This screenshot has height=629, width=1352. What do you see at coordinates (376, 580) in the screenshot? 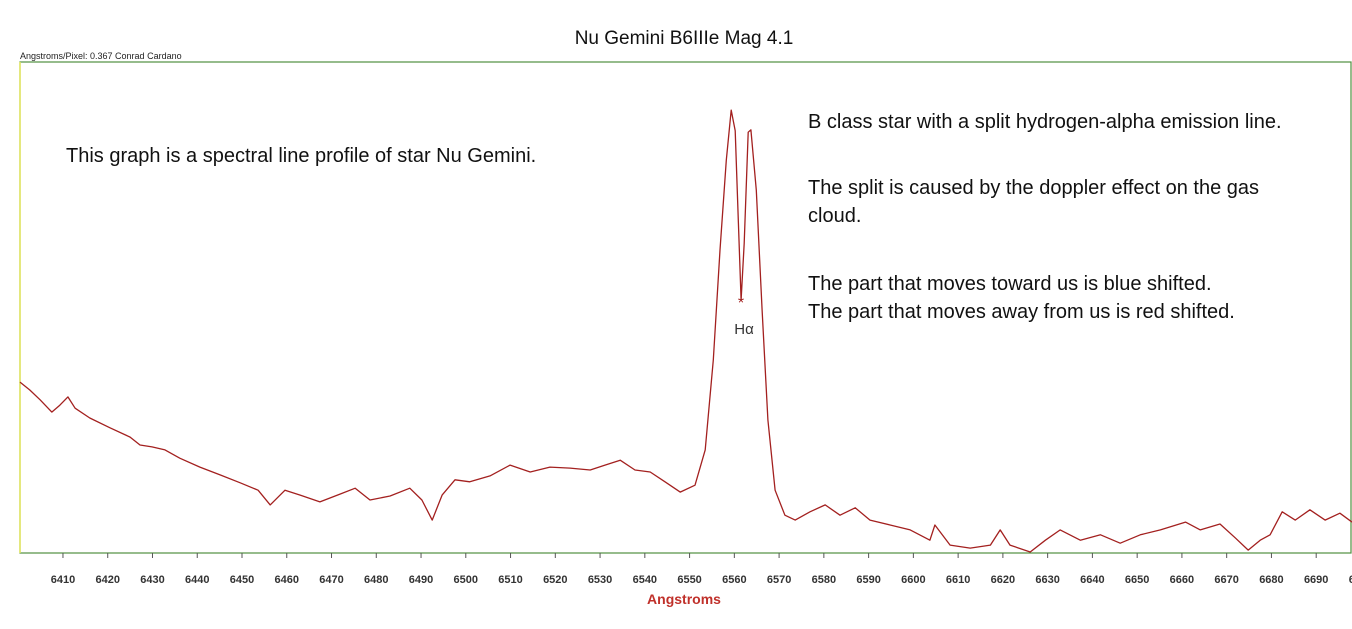
I see `x-tick-label: 6480` at bounding box center [376, 580].